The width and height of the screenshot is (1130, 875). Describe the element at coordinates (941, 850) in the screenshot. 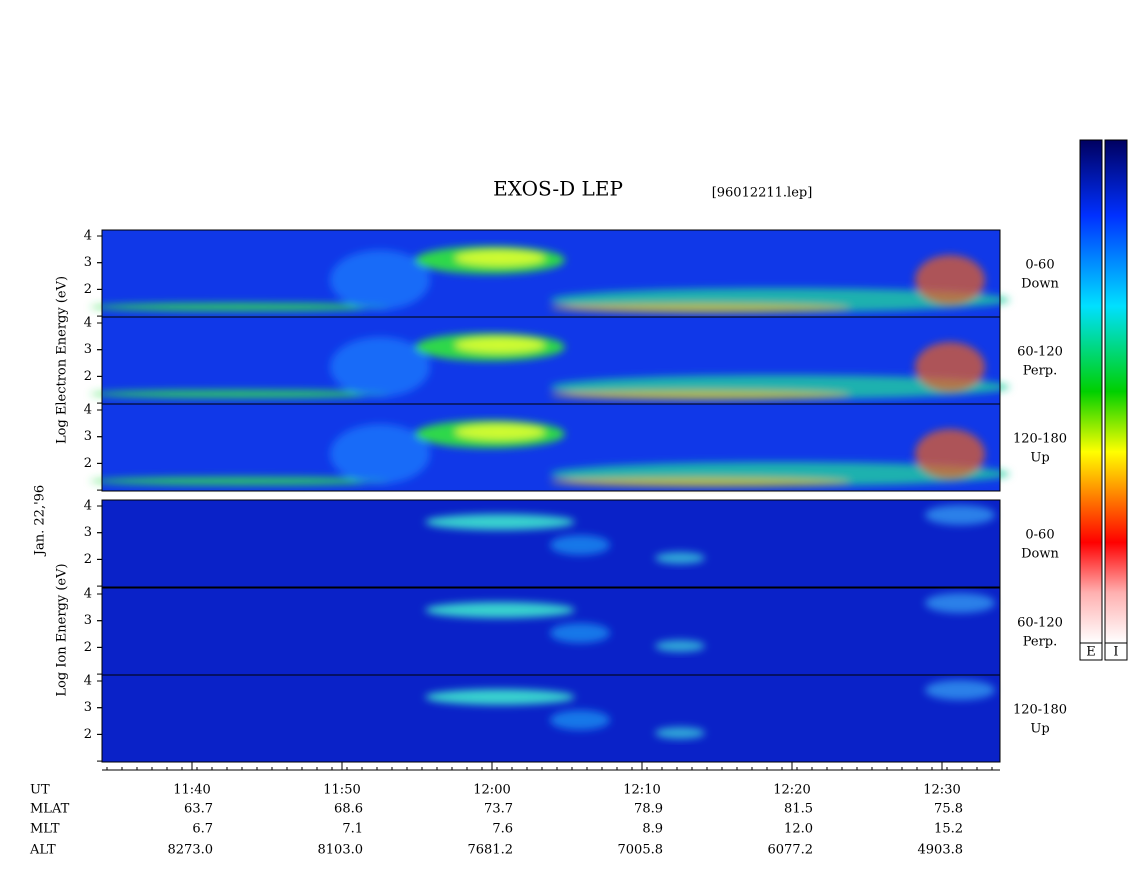

I see `orbit-value: 4903.8` at that location.